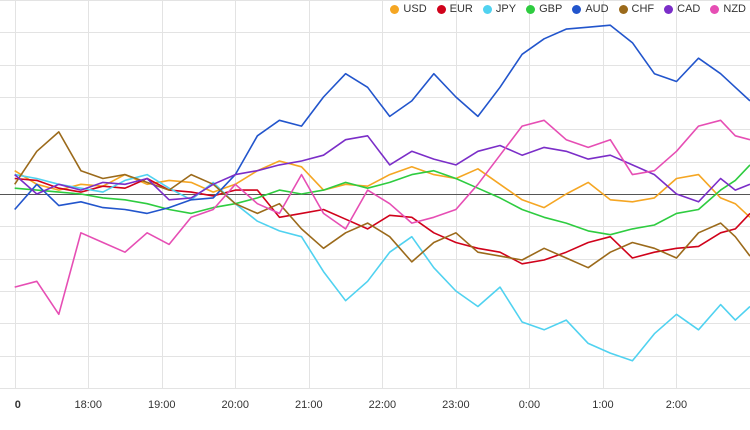 Image resolution: width=750 pixels, height=430 pixels. I want to click on legend-item-usd: USD, so click(408, 9).